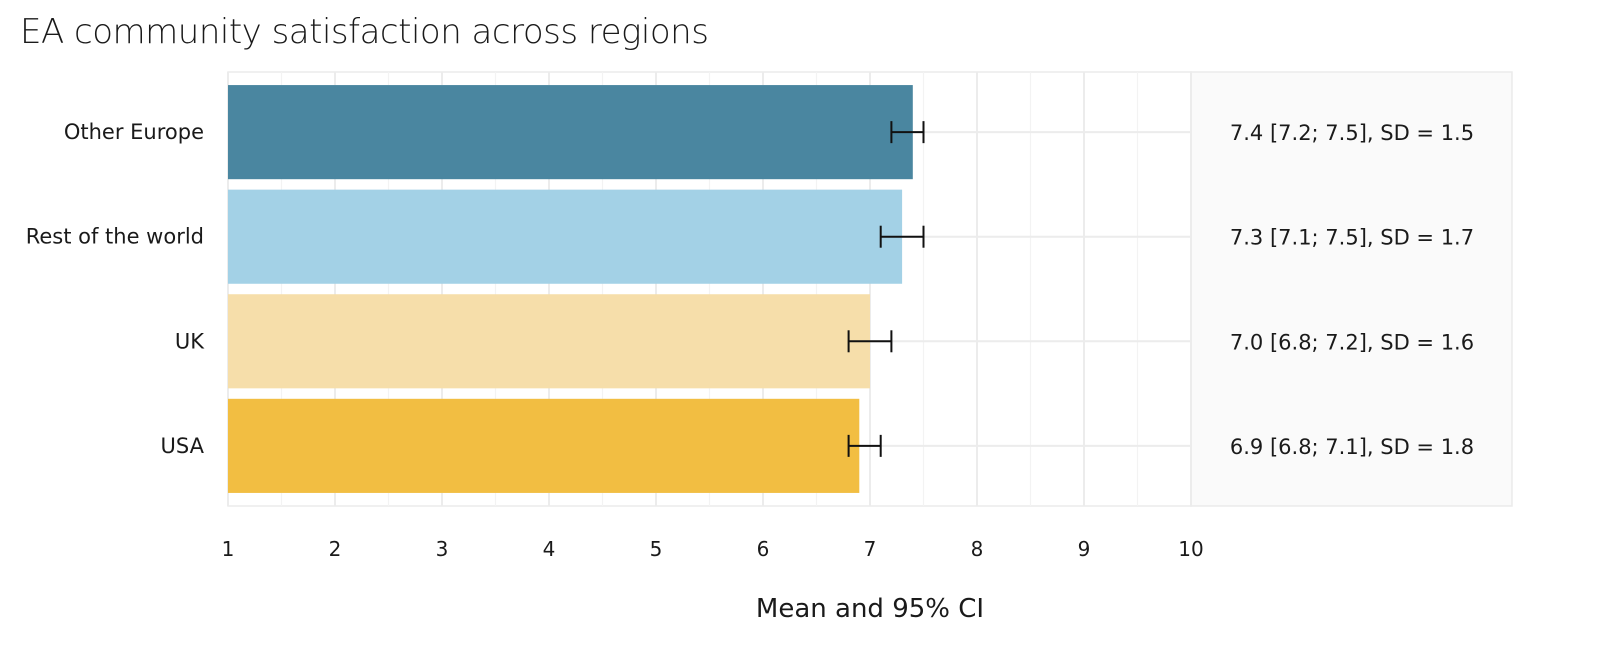 This screenshot has width=1600, height=666. What do you see at coordinates (1084, 549) in the screenshot?
I see `x-tick-label: 9` at bounding box center [1084, 549].